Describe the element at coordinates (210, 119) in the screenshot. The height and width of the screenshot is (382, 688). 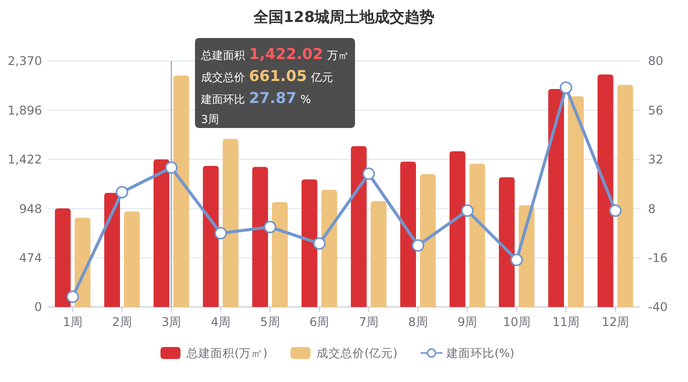
I see `annotation: 3周` at that location.